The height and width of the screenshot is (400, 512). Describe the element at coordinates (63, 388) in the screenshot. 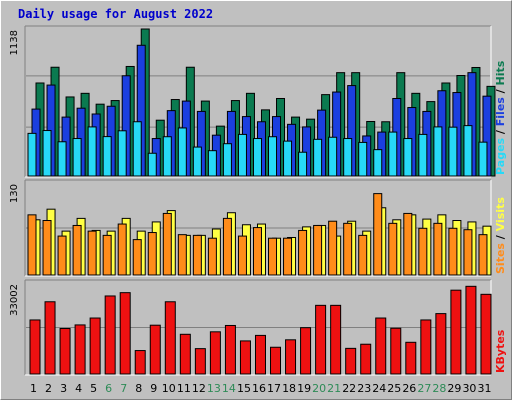

I see `day-label-3: 3` at that location.